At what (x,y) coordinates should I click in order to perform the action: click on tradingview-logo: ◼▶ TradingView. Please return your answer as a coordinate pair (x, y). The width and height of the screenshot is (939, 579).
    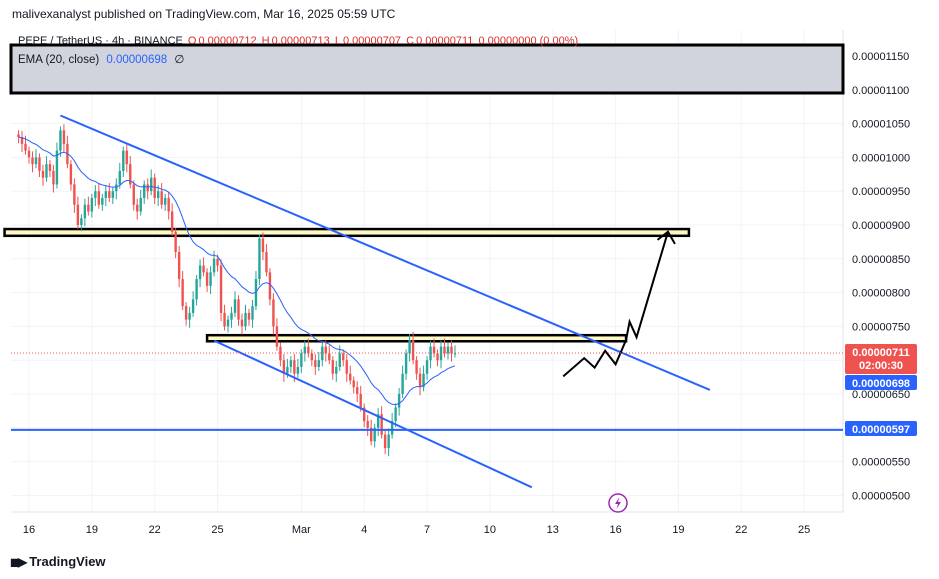
    Looking at the image, I should click on (58, 561).